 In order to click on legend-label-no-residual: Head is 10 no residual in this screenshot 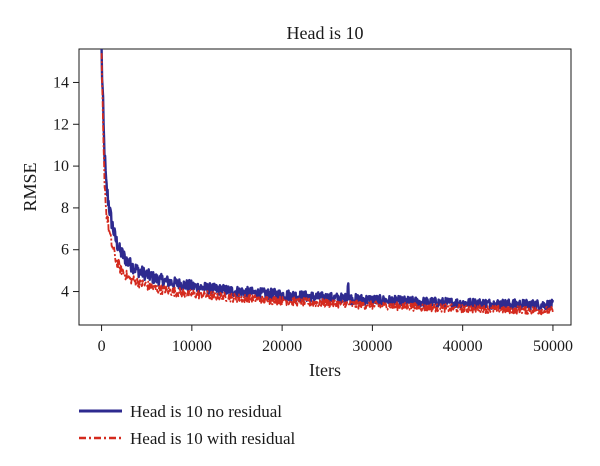, I will do `click(206, 411)`.